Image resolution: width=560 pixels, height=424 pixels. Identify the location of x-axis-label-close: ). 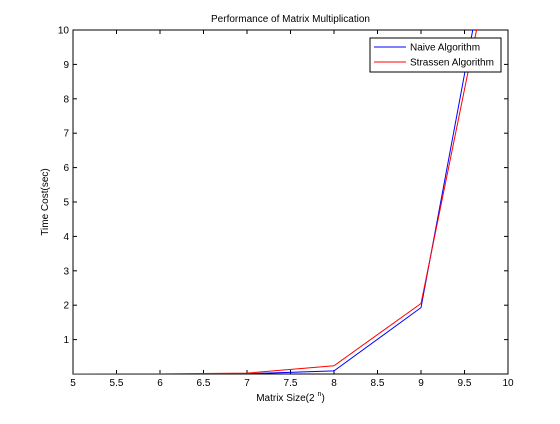
(322, 398).